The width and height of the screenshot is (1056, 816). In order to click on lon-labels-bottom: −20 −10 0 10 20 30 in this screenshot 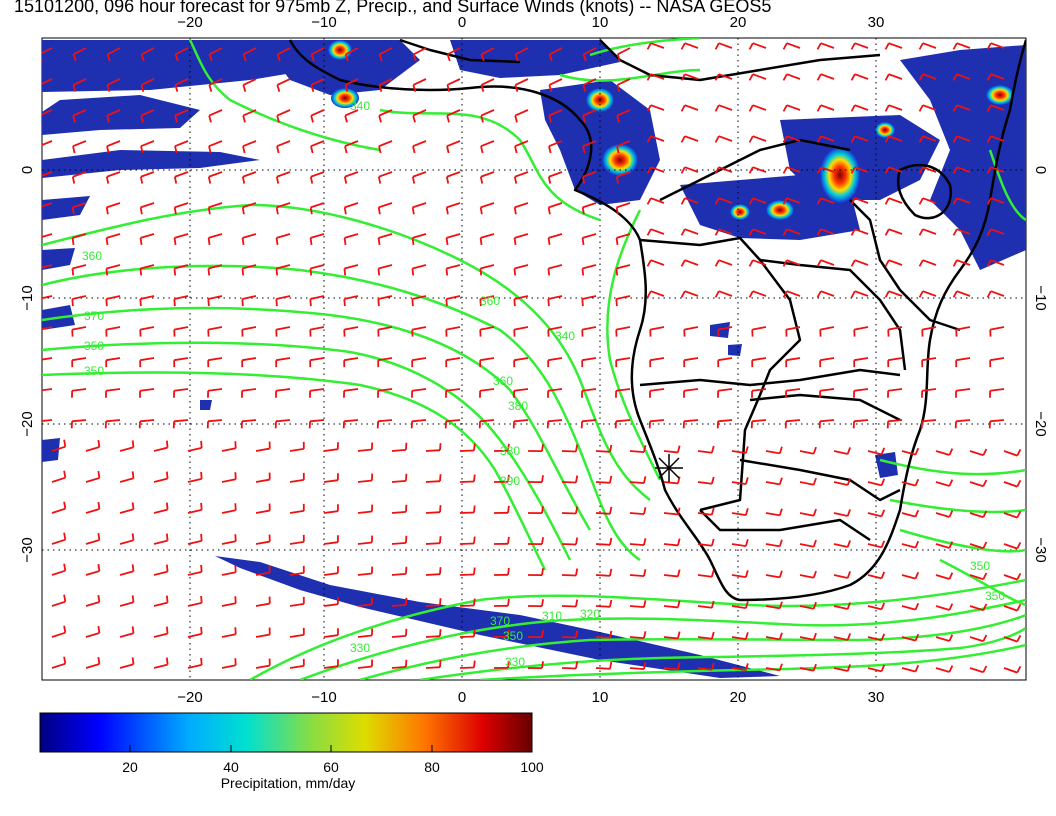, I will do `click(530, 697)`.